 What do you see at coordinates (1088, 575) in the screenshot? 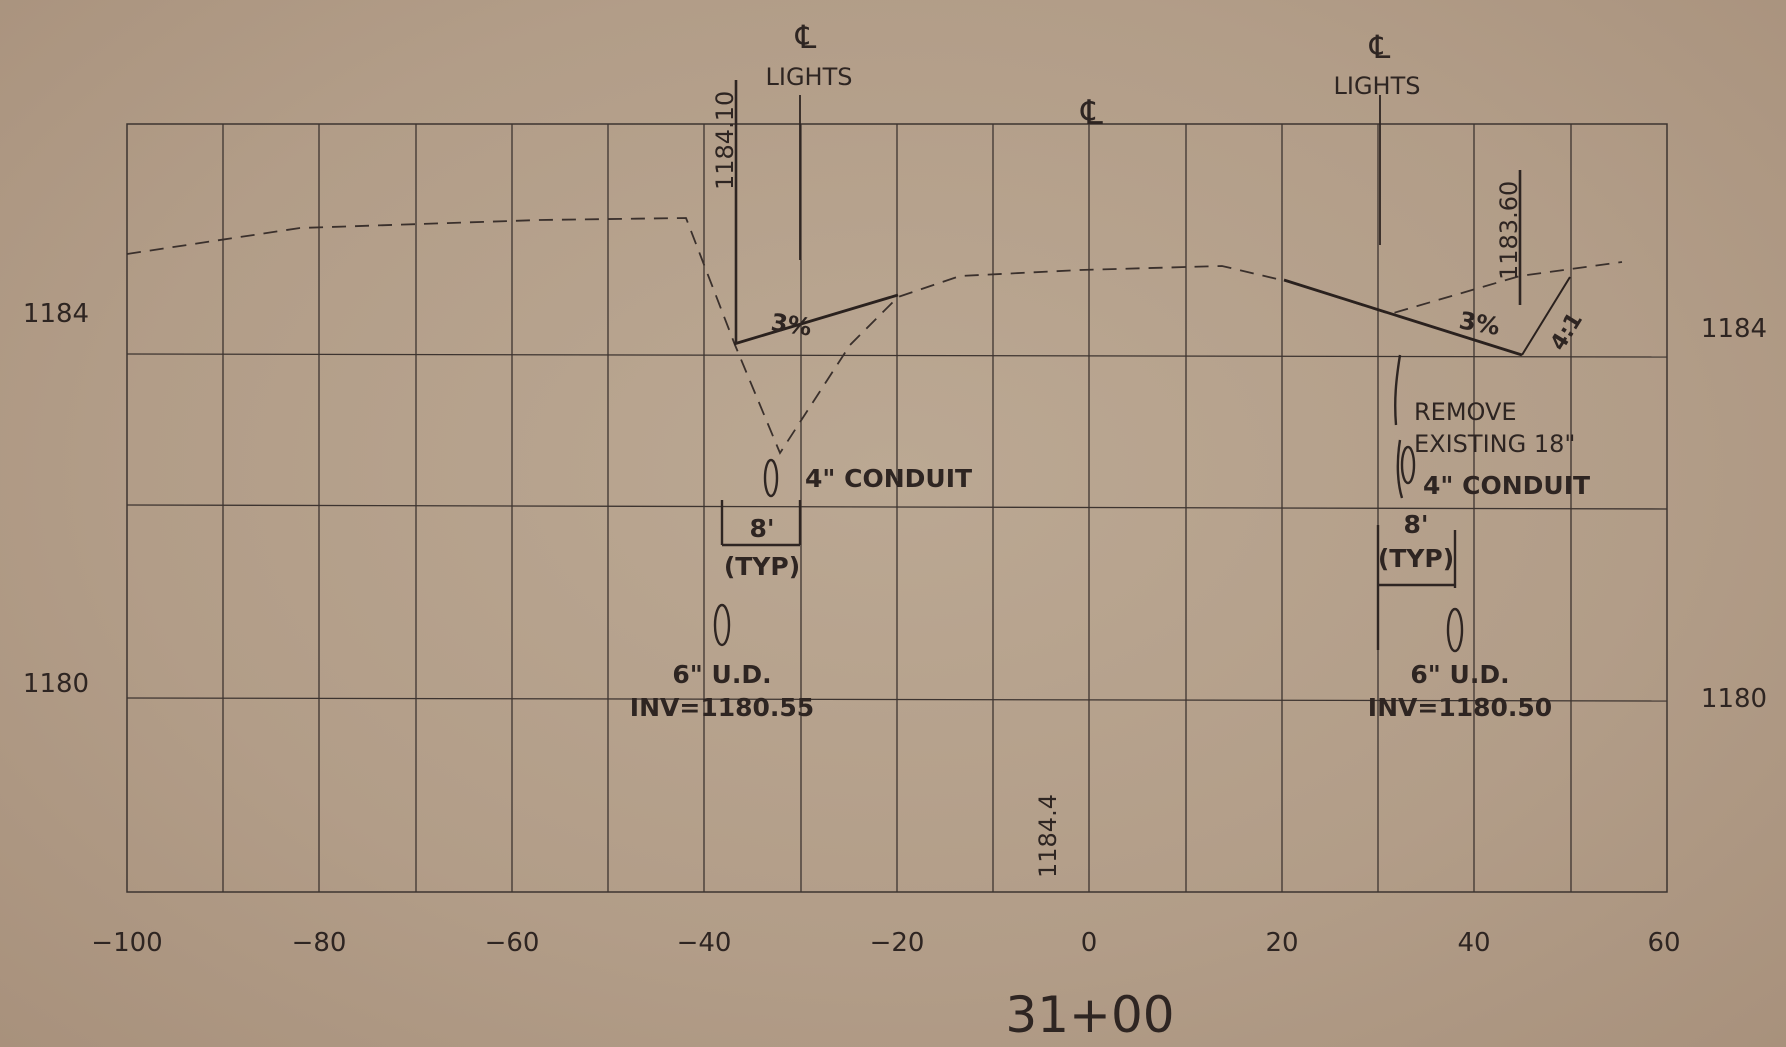
I see `dimension-brackets` at bounding box center [1088, 575].